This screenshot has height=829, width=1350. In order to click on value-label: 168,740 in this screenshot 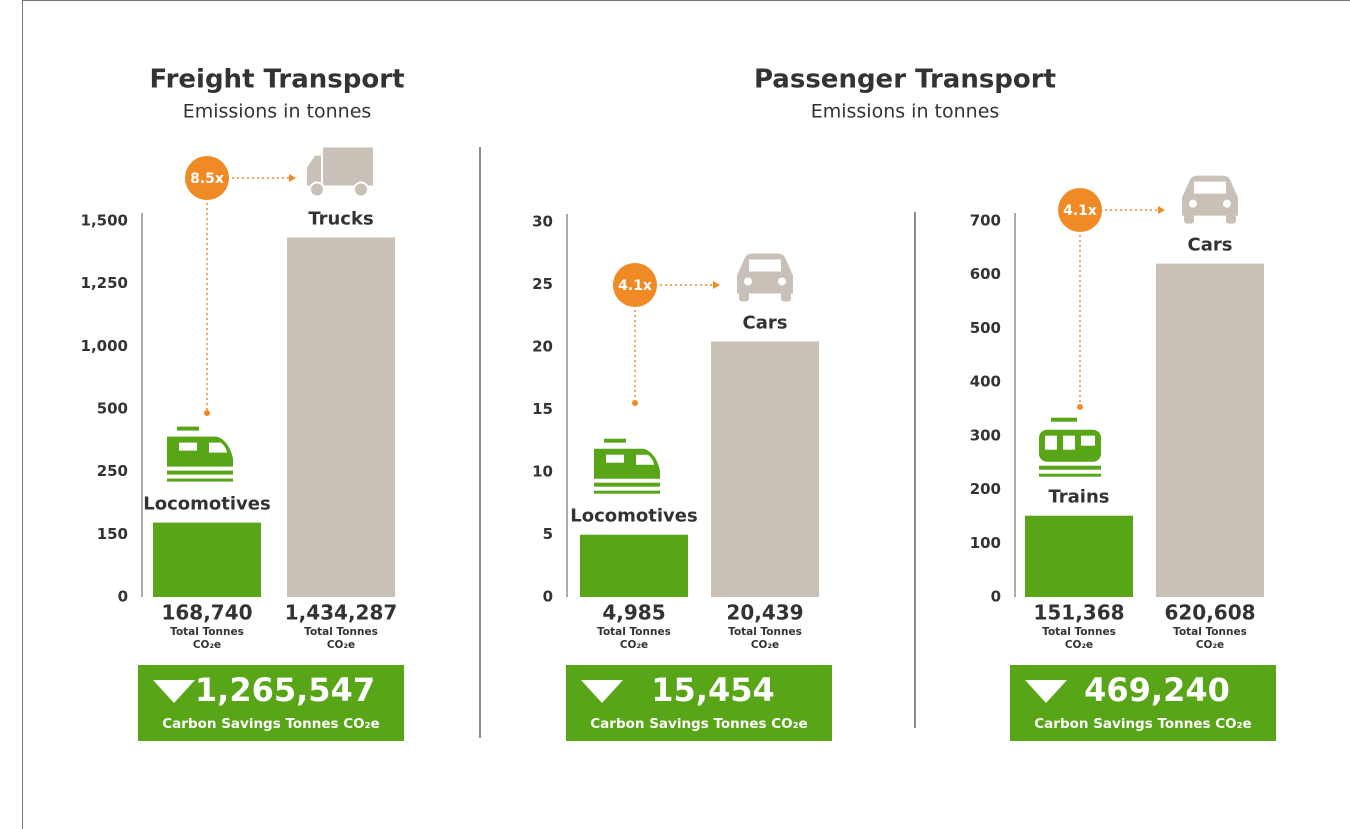, I will do `click(206, 613)`.